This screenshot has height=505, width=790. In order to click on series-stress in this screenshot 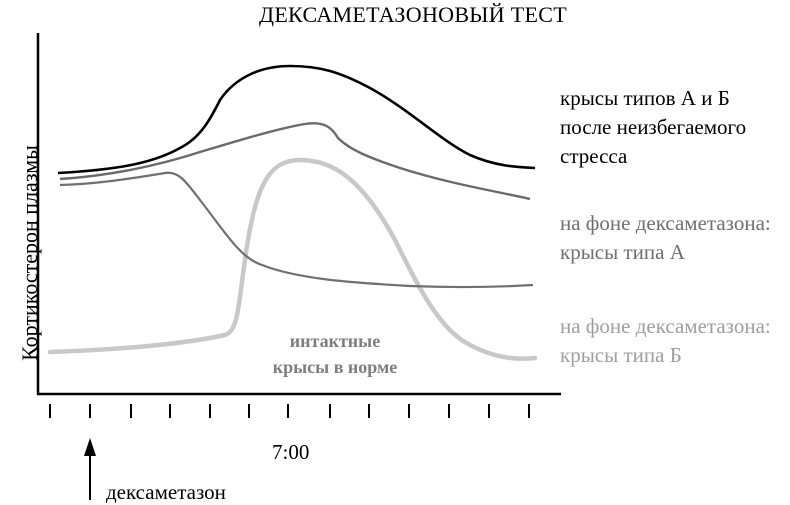, I will do `click(296, 119)`.